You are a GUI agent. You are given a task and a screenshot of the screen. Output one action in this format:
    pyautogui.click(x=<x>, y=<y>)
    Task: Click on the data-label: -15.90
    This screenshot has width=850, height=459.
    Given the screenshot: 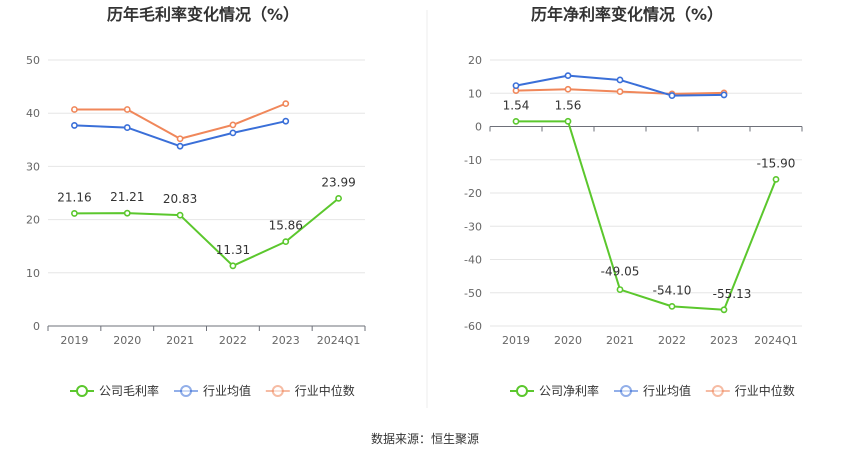 What is the action you would take?
    pyautogui.click(x=776, y=163)
    